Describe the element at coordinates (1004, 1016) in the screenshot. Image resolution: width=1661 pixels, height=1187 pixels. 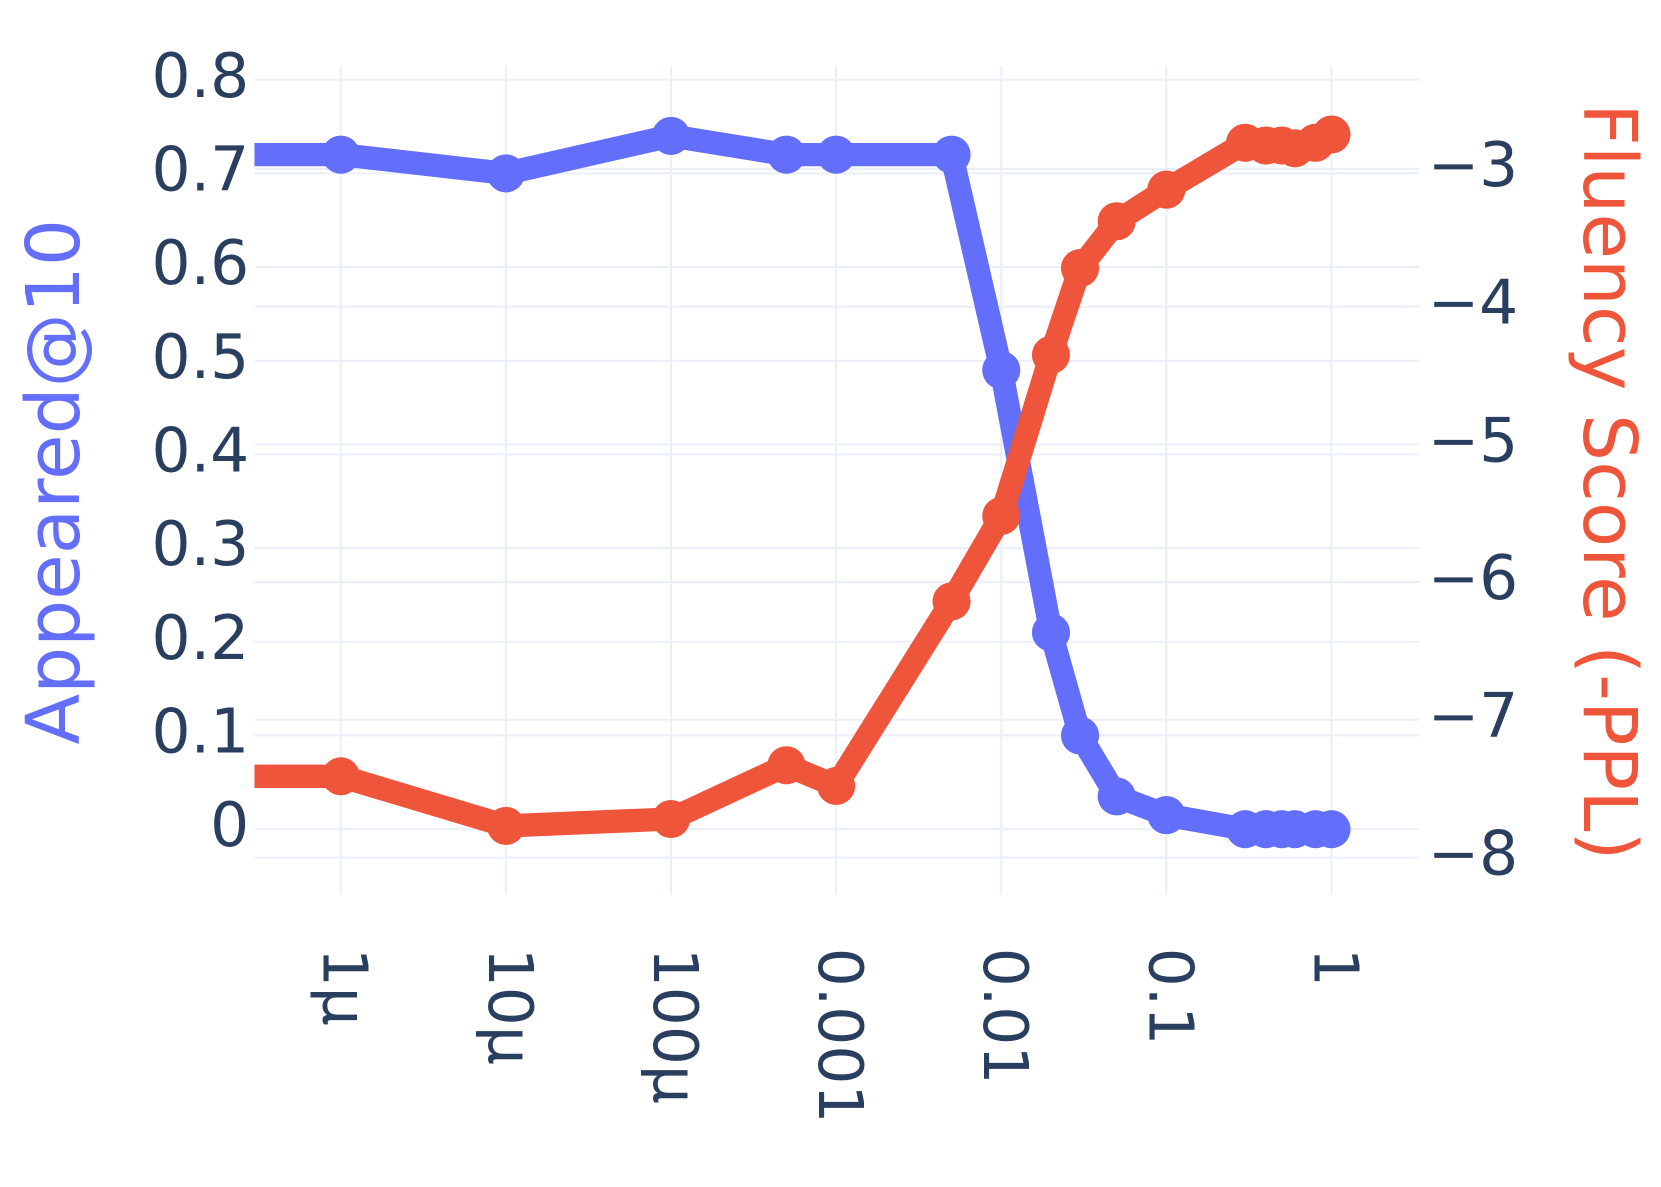
I see `x-tick-label: 0.01` at that location.